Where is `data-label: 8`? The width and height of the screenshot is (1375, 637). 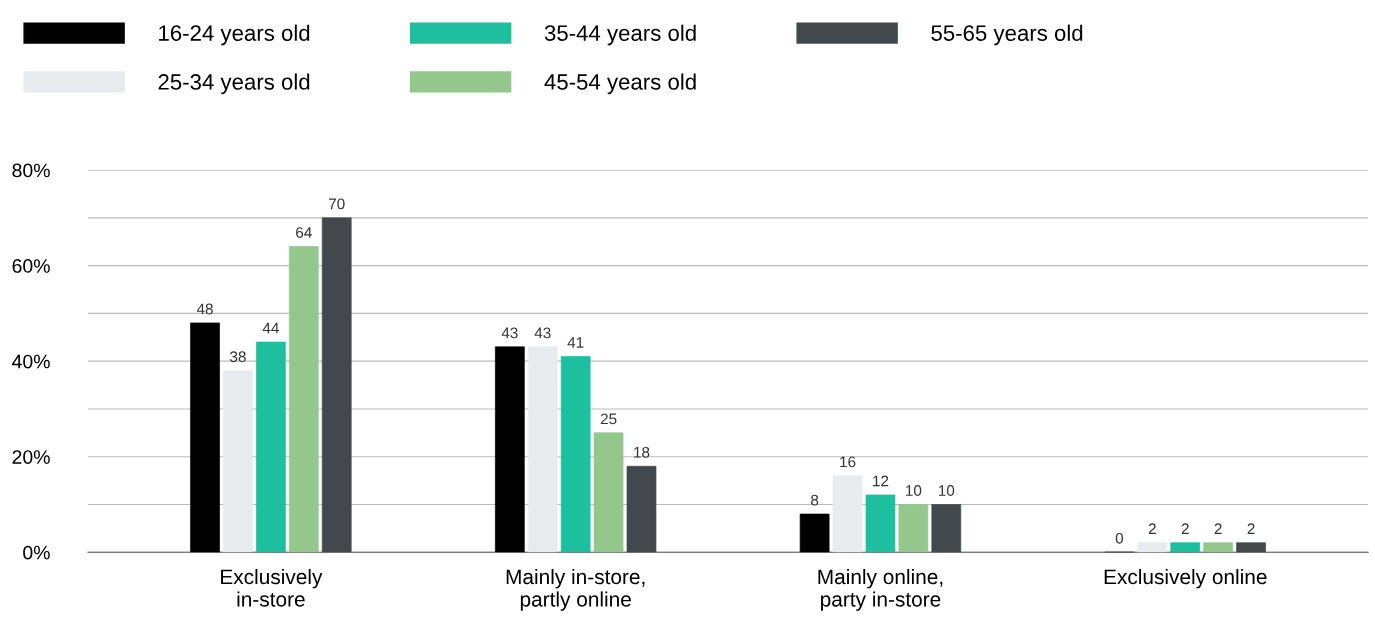 data-label: 8 is located at coordinates (815, 500).